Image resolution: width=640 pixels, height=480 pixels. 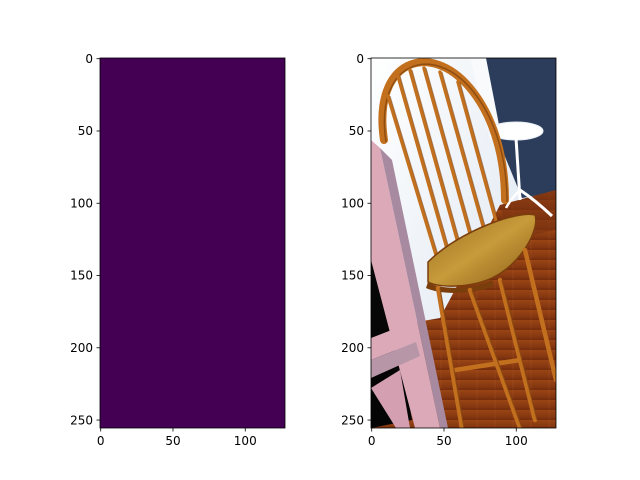 What do you see at coordinates (85, 131) in the screenshot?
I see `left-ytick-label: 50` at bounding box center [85, 131].